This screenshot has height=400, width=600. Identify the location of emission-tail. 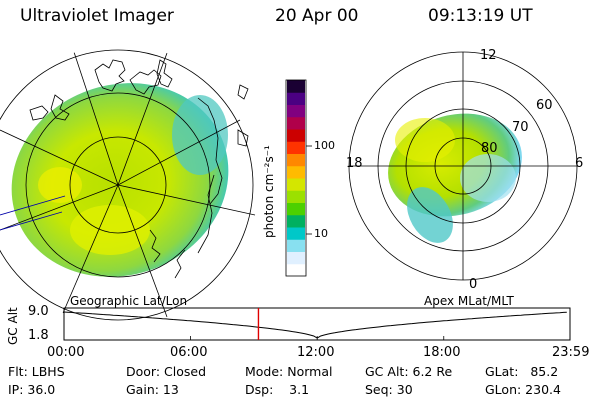
(430, 215).